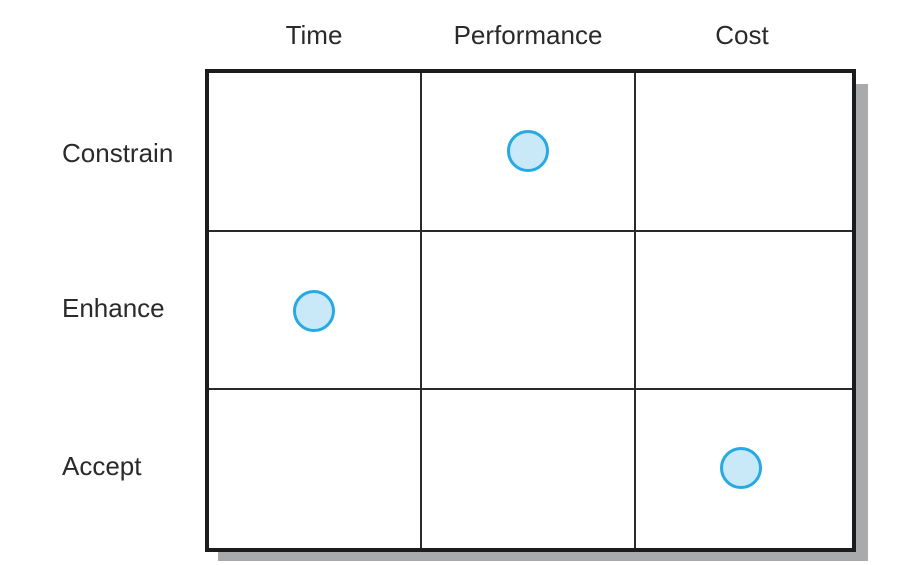 The width and height of the screenshot is (903, 565). I want to click on row-header-enhance: Enhance, so click(113, 308).